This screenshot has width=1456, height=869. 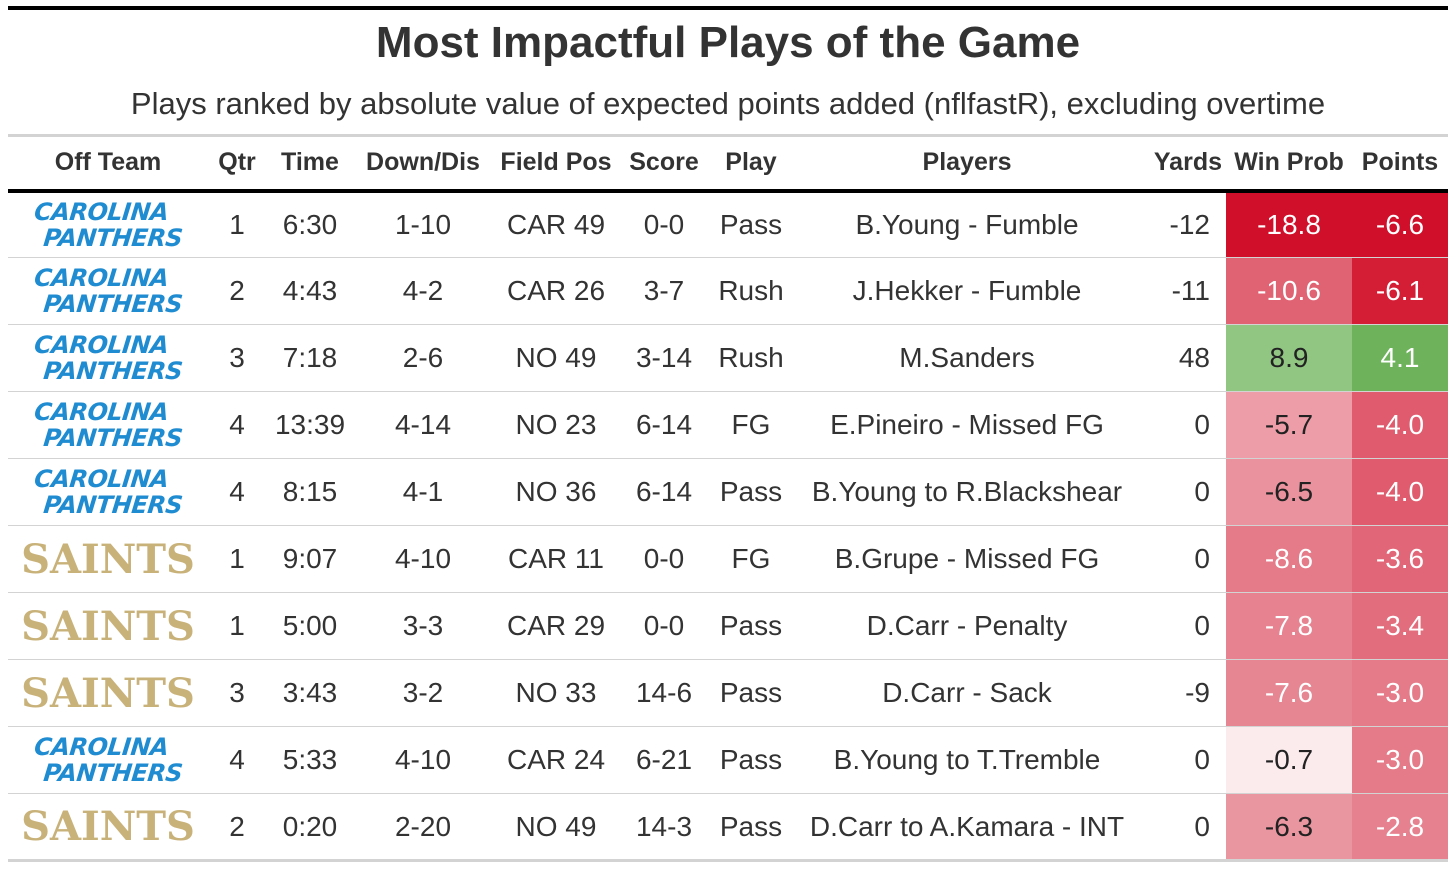 What do you see at coordinates (556, 291) in the screenshot?
I see `field-position-cell: CAR 26` at bounding box center [556, 291].